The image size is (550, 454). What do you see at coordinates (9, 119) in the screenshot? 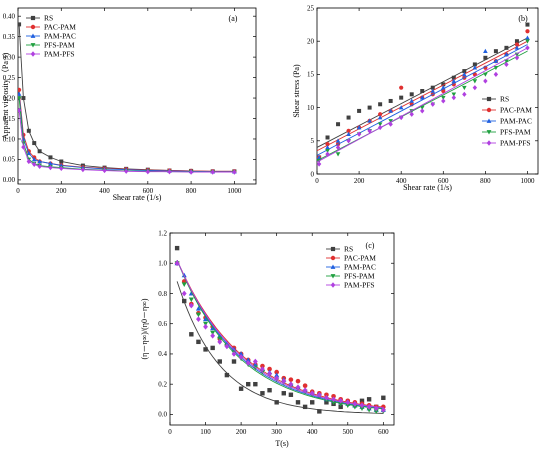
I see `y-tick-label: 0.15` at bounding box center [9, 119].